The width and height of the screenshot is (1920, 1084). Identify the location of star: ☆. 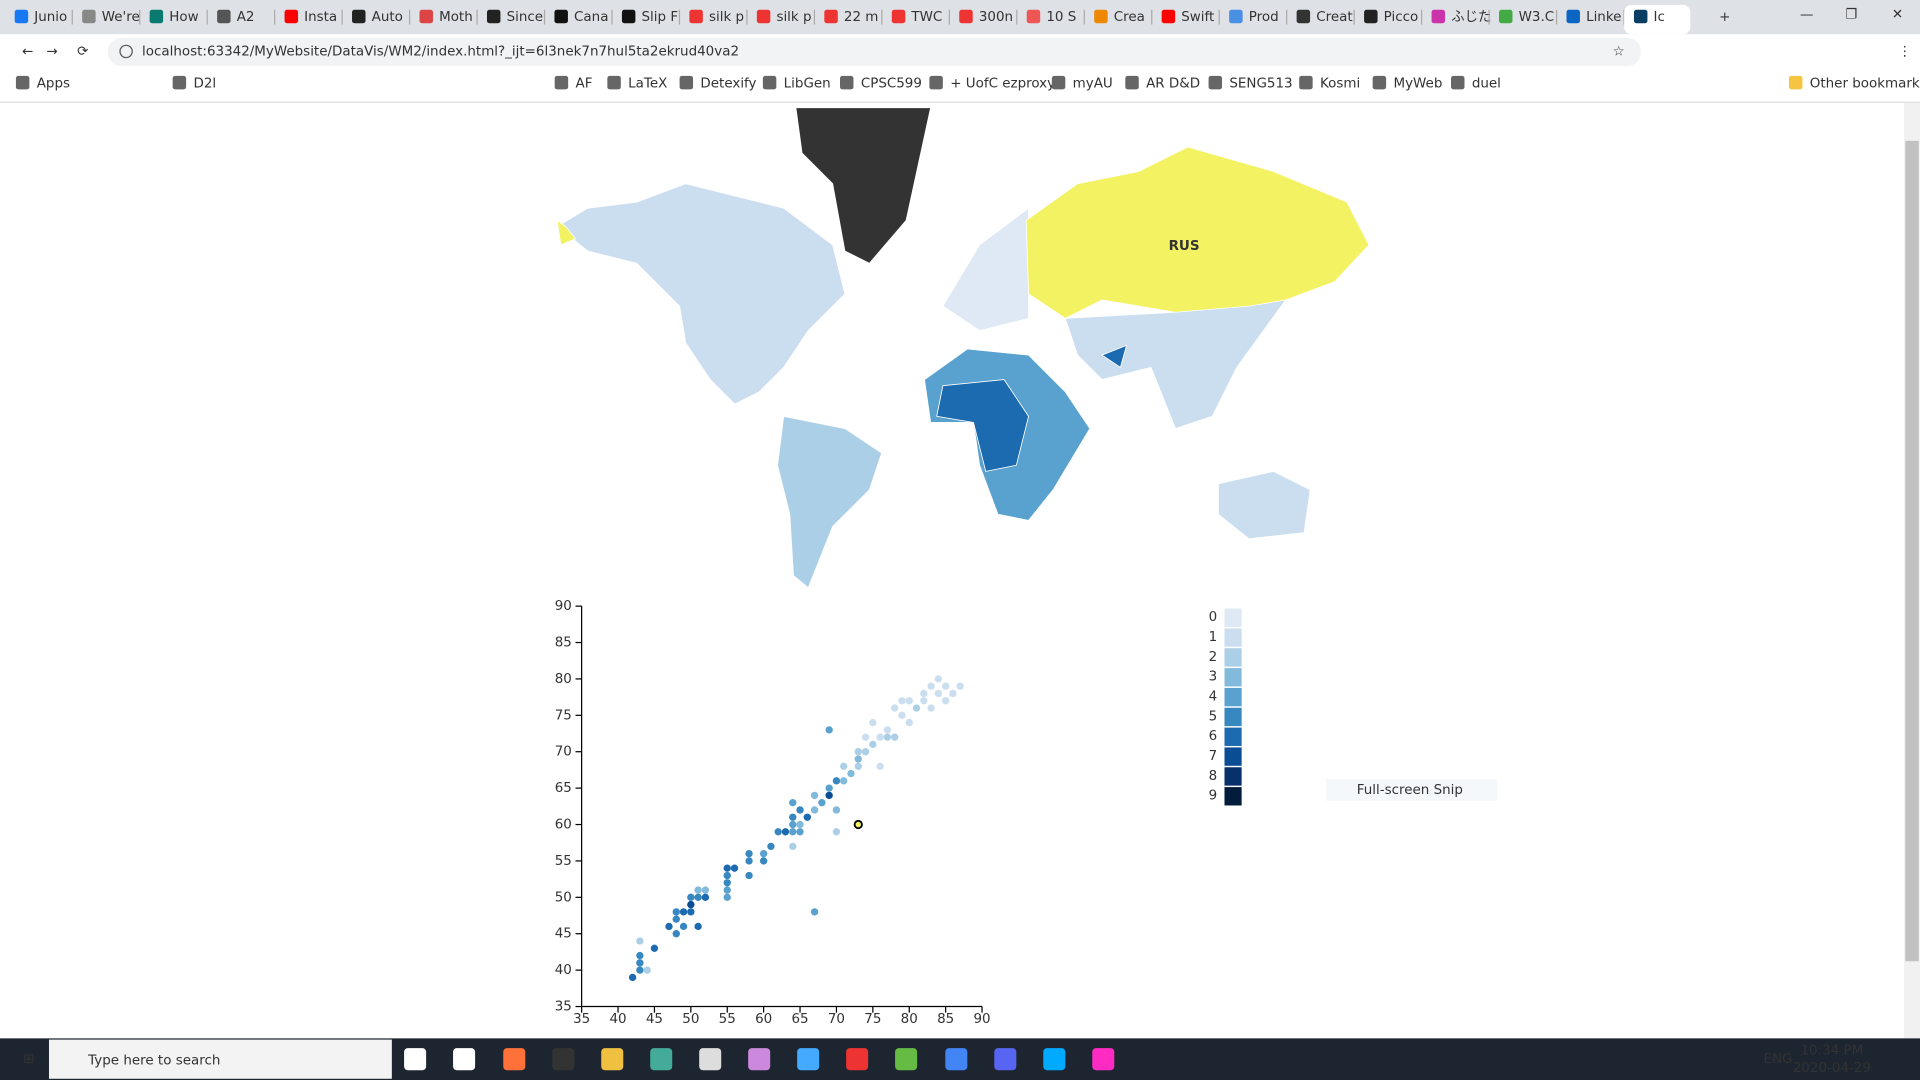
(1619, 51).